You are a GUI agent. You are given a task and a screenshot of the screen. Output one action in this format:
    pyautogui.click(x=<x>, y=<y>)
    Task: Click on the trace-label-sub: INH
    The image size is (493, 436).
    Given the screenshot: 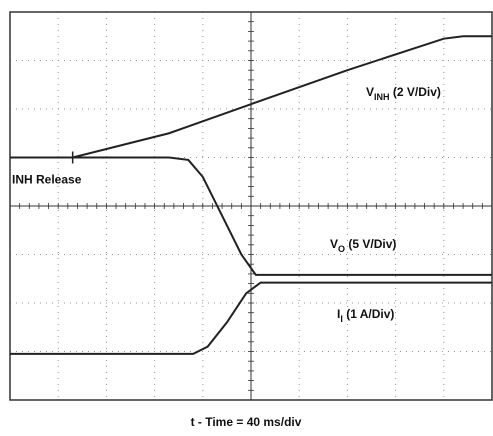 What is the action you would take?
    pyautogui.click(x=382, y=97)
    